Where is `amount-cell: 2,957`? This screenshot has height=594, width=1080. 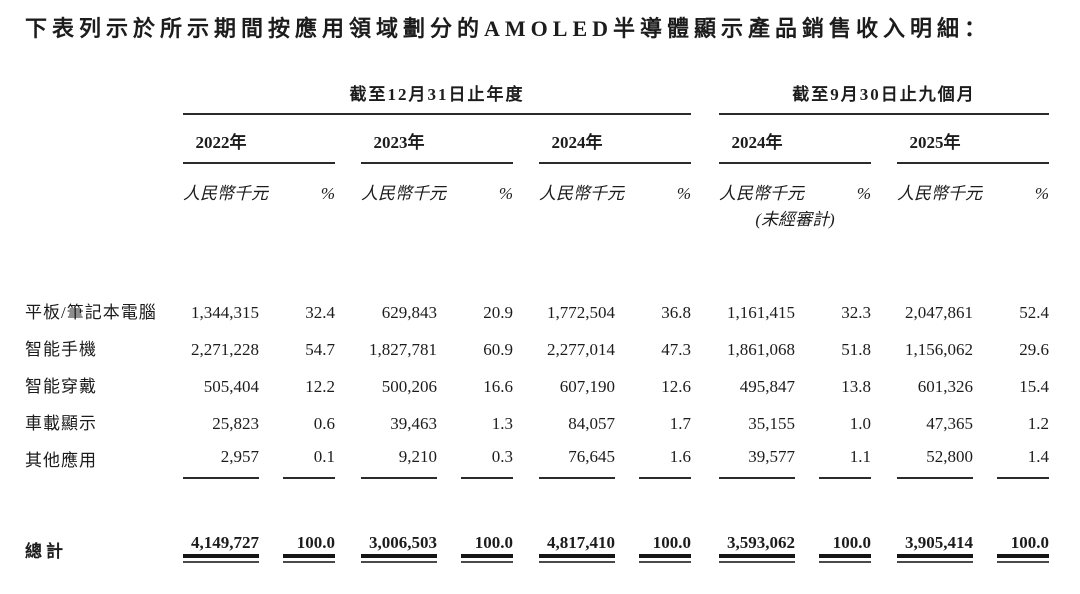 amount-cell: 2,957 is located at coordinates (221, 460).